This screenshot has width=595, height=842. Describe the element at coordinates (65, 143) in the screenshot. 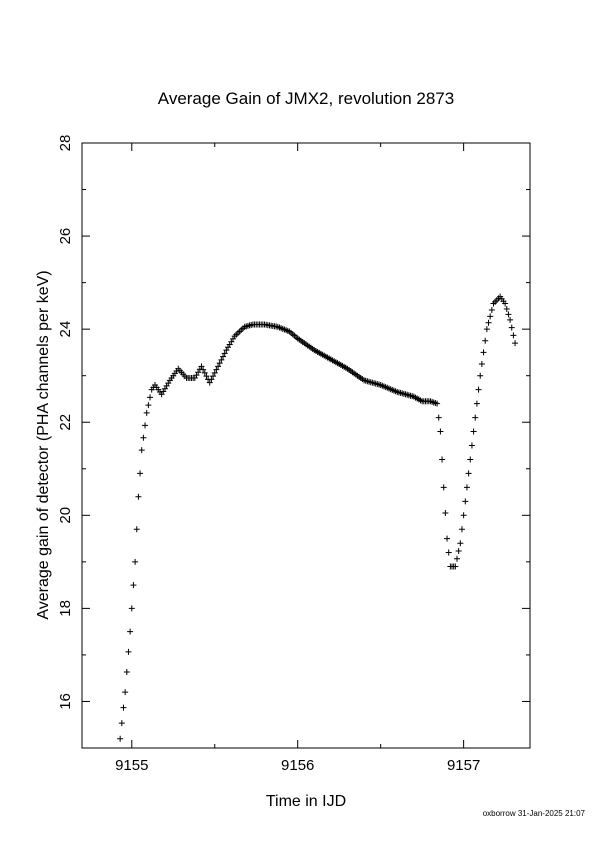

I see `y-tick-label: 28` at that location.